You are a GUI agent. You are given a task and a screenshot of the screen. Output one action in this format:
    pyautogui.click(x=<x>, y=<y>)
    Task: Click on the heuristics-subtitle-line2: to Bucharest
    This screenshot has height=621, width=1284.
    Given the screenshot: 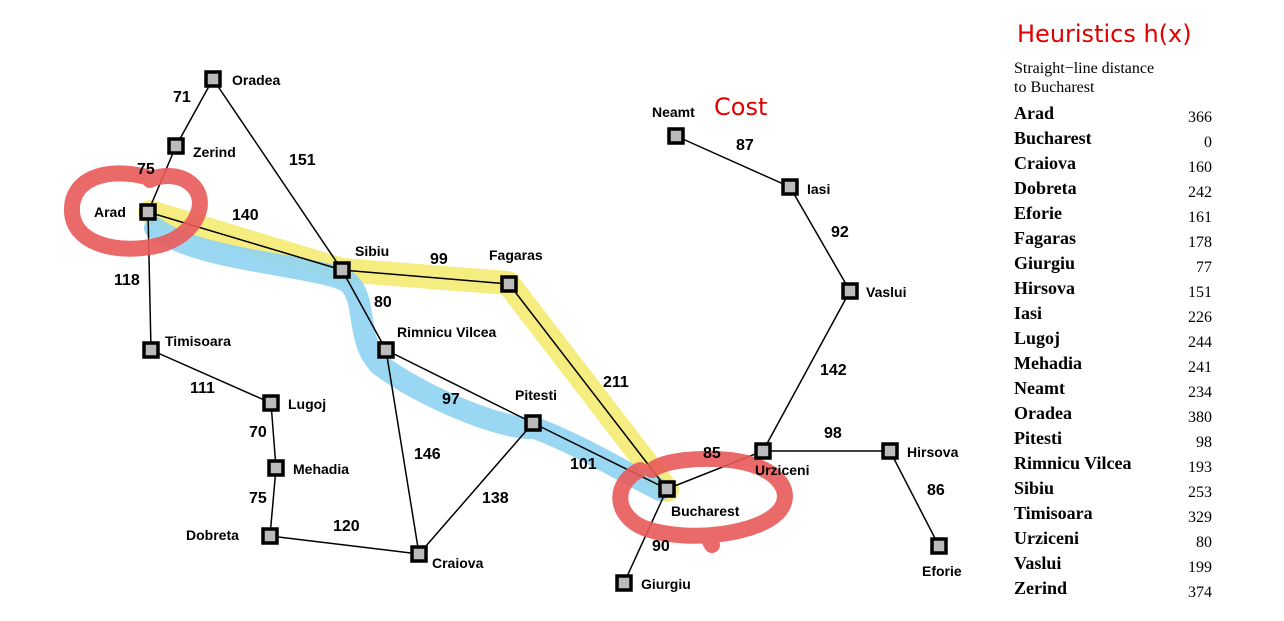 What is the action you would take?
    pyautogui.click(x=1054, y=87)
    